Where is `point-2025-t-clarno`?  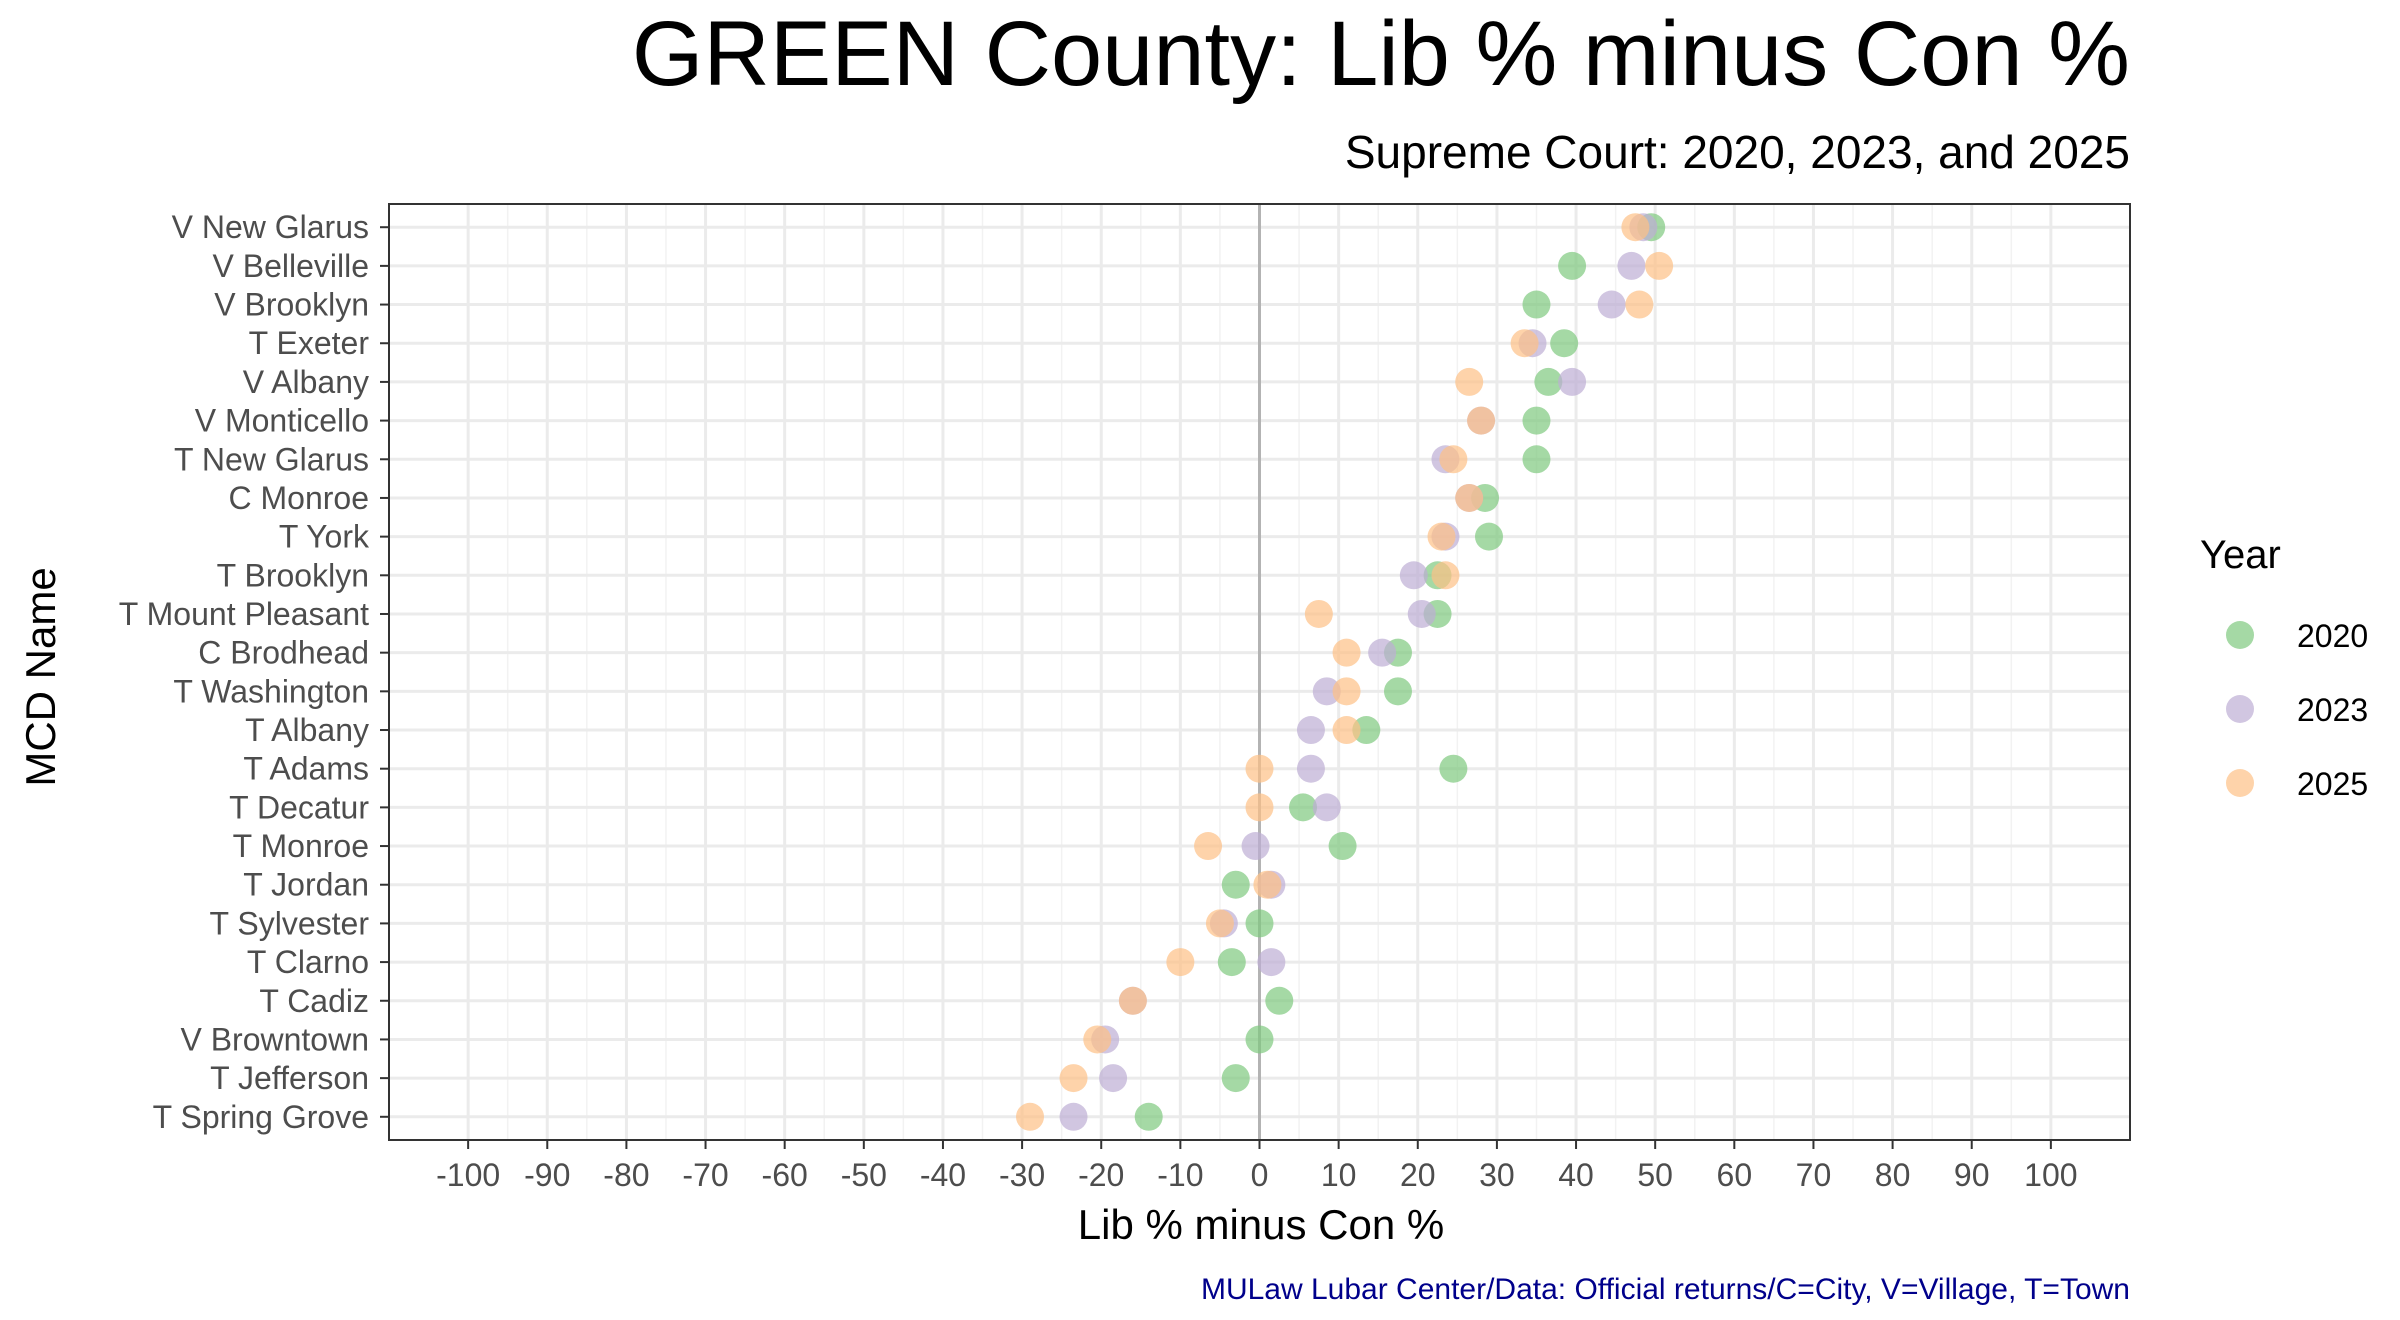
point-2025-t-clarno is located at coordinates (1180, 962).